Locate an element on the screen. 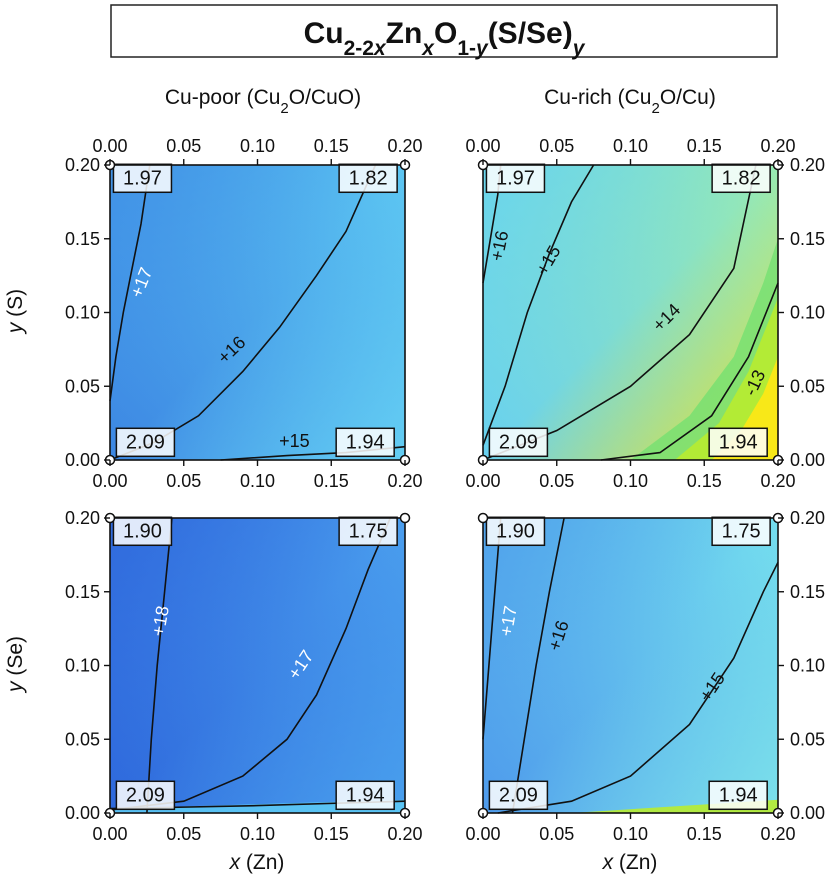 Image resolution: width=831 pixels, height=882 pixels. y-axis-label-s: y (S) is located at coordinates (15, 312).